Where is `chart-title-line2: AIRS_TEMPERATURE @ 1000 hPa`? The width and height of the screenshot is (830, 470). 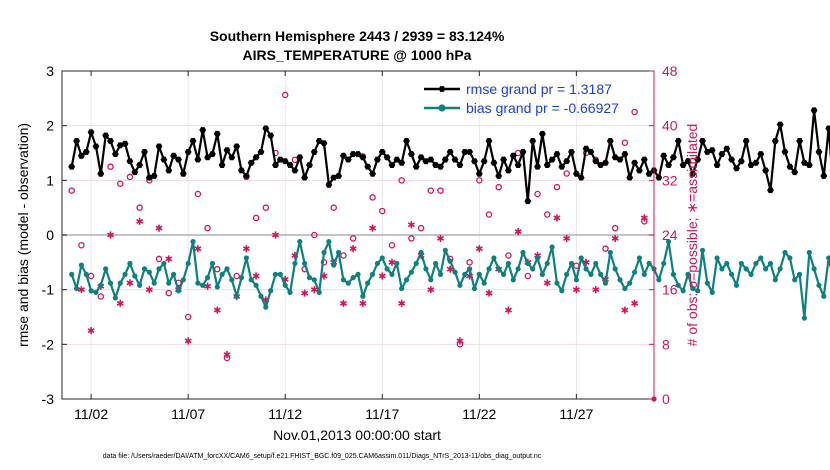
chart-title-line2: AIRS_TEMPERATURE @ 1000 hPa is located at coordinates (357, 55).